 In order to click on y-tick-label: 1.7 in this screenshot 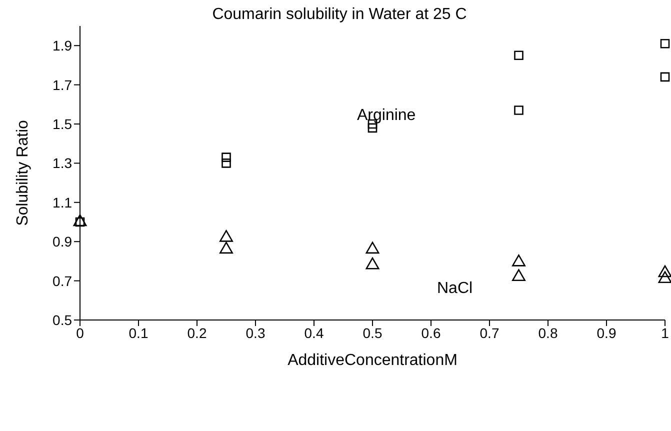, I will do `click(62, 84)`.